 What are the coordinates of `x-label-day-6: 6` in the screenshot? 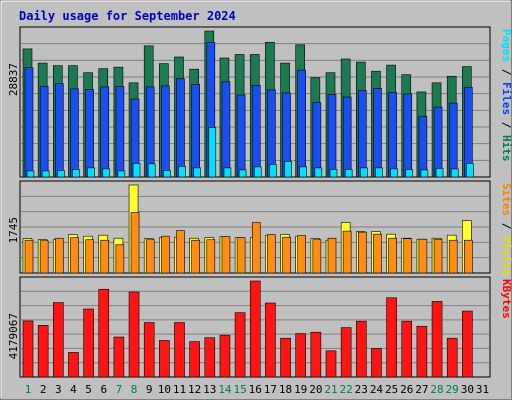 It's located at (103, 389).